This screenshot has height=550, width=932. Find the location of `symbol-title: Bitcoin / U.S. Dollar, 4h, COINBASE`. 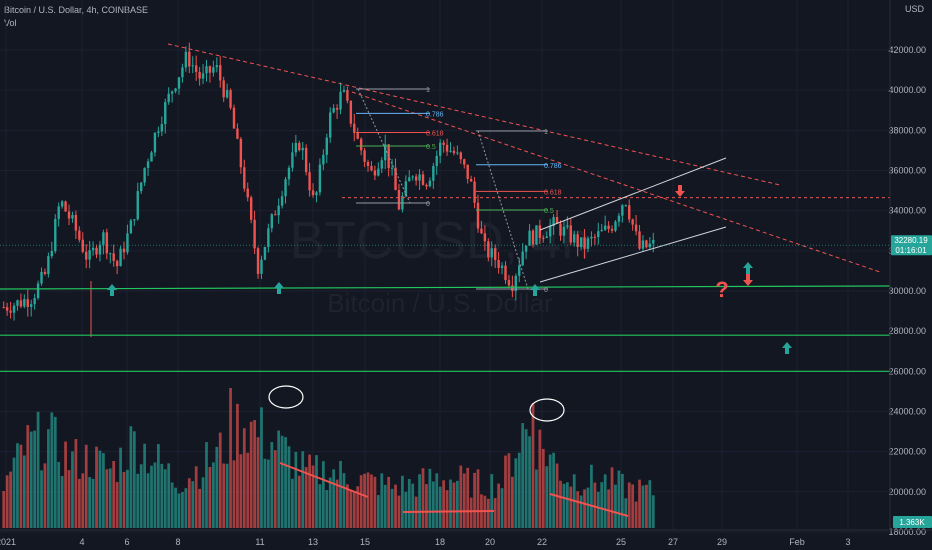

symbol-title: Bitcoin / U.S. Dollar, 4h, COINBASE is located at coordinates (76, 10).